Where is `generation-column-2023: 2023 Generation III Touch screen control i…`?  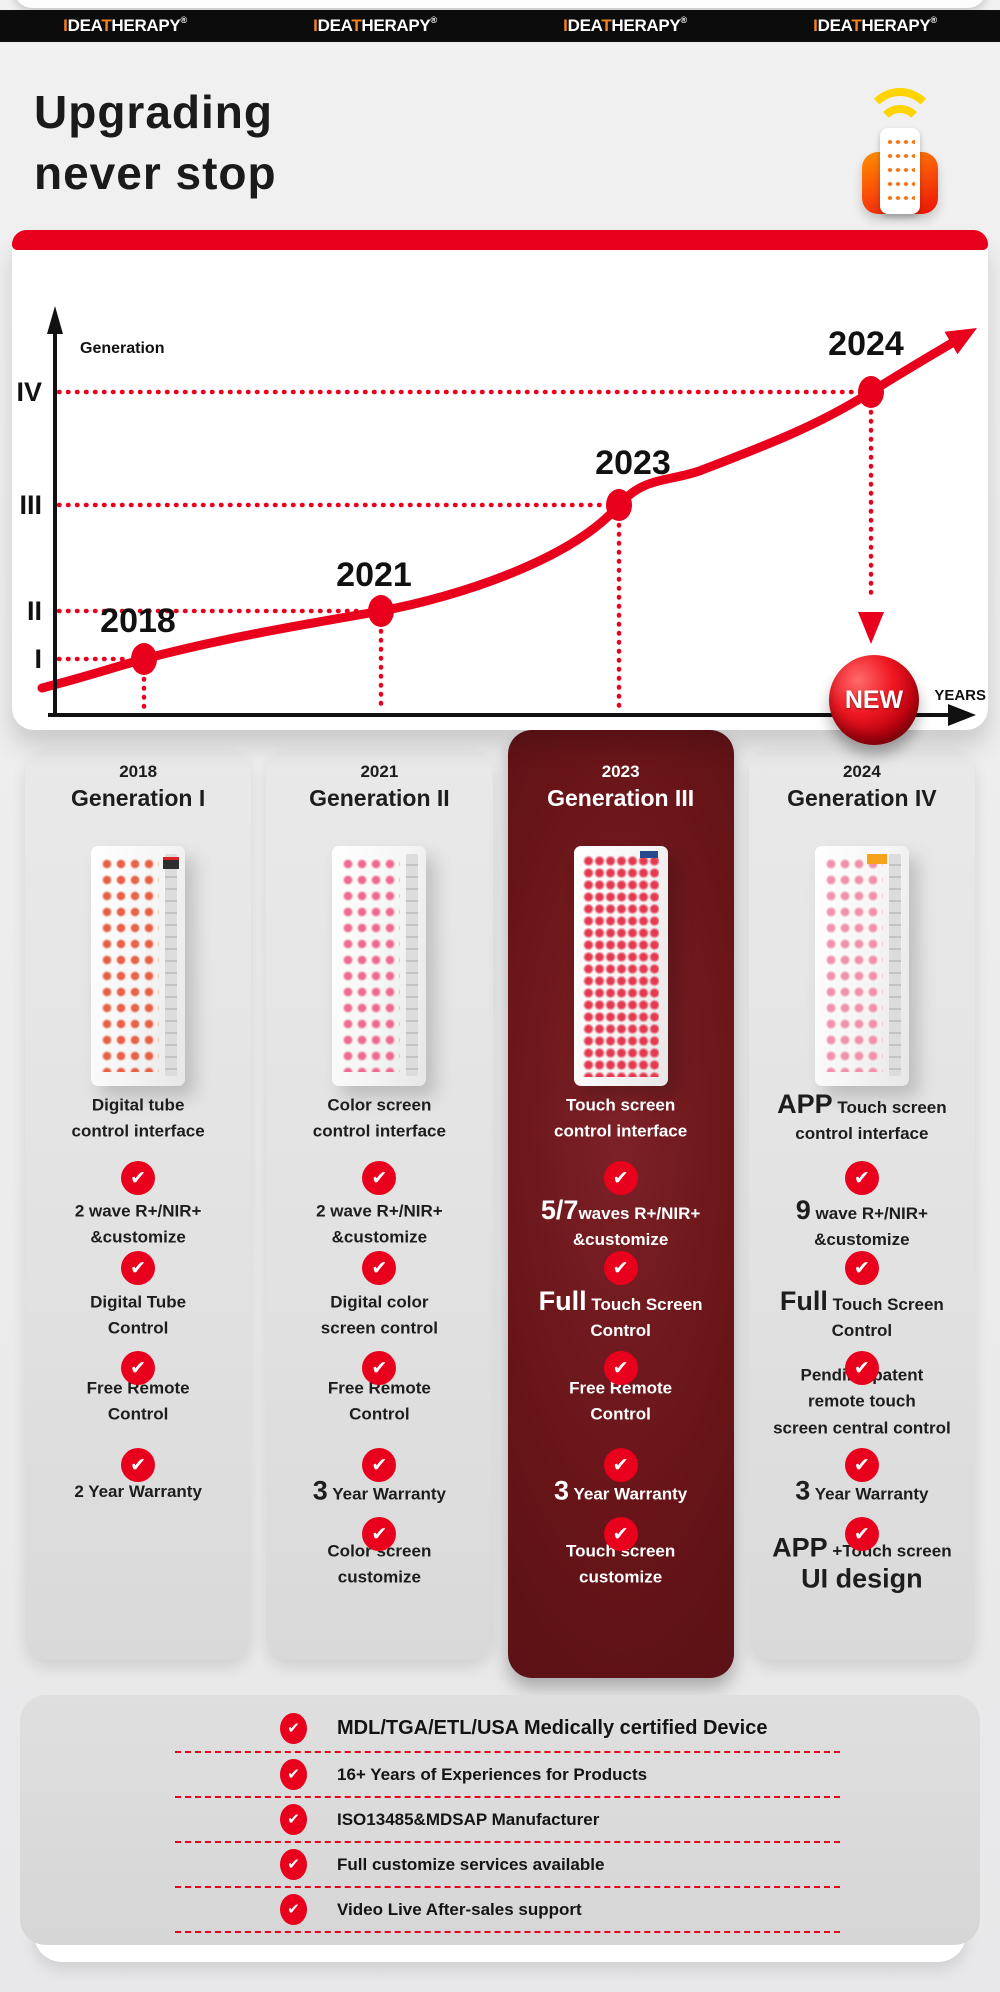
generation-column-2023: 2023 Generation III Touch screen control i… is located at coordinates (620, 1204).